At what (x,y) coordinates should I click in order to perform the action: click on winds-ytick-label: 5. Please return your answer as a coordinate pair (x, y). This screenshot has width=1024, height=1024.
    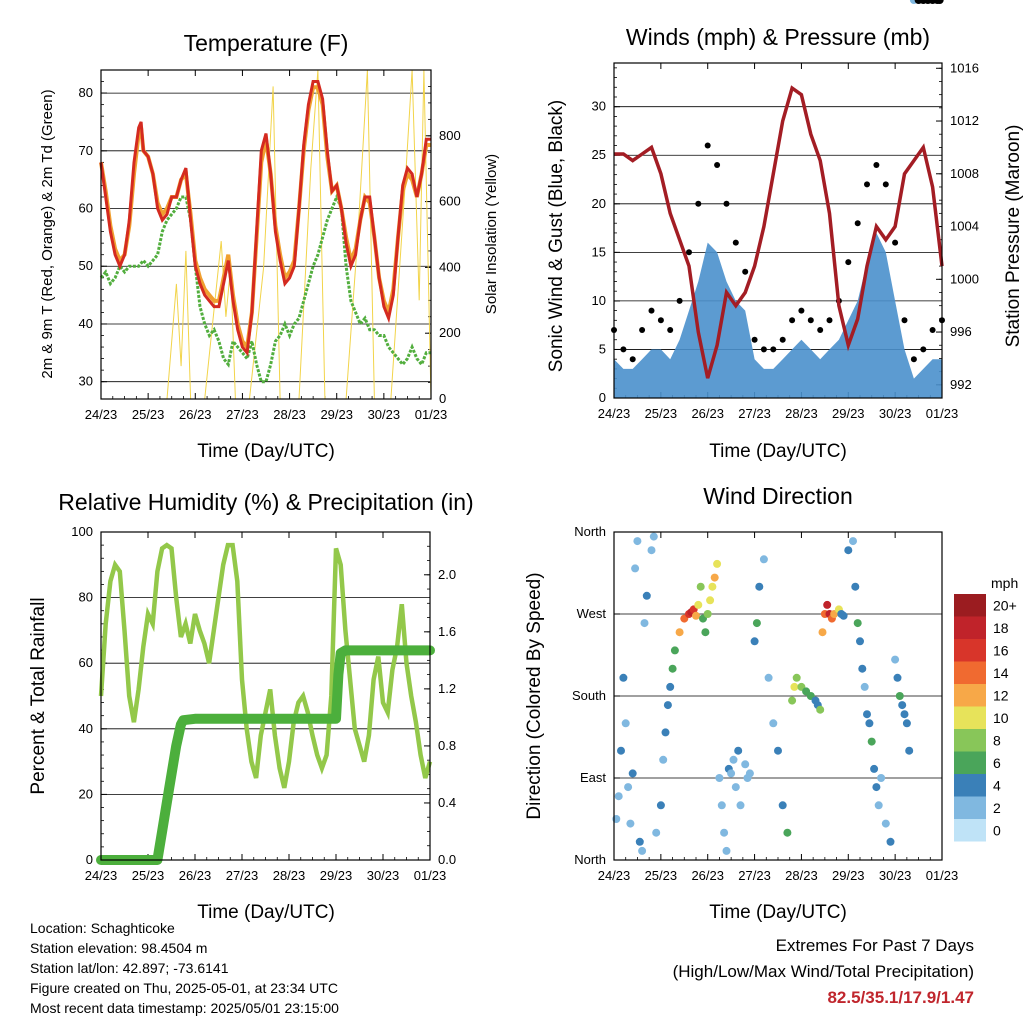
    Looking at the image, I should click on (602, 348).